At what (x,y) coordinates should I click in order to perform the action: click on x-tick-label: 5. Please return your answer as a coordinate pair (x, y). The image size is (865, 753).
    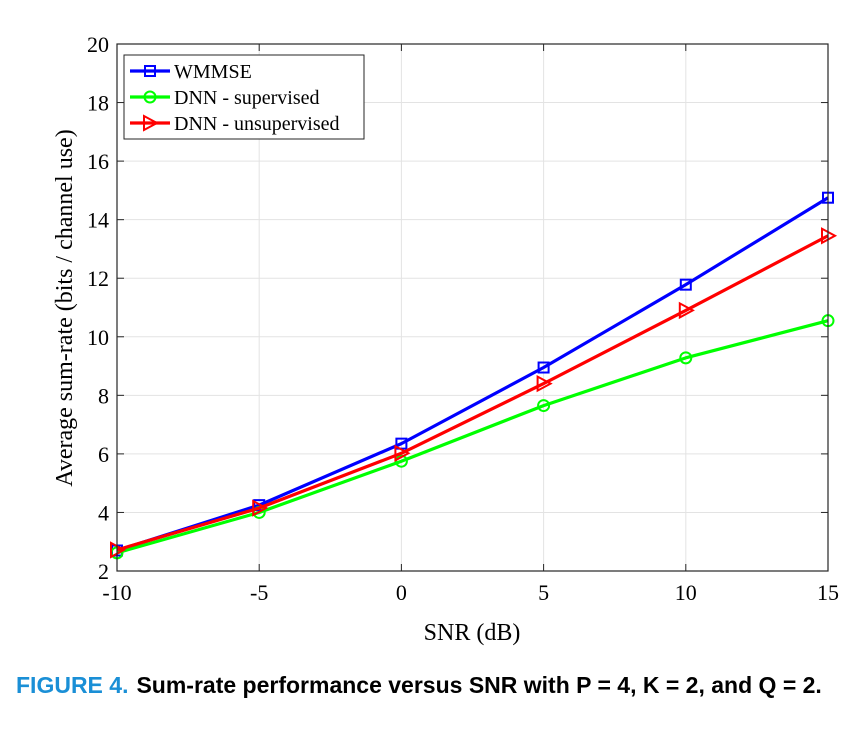
    Looking at the image, I should click on (543, 592).